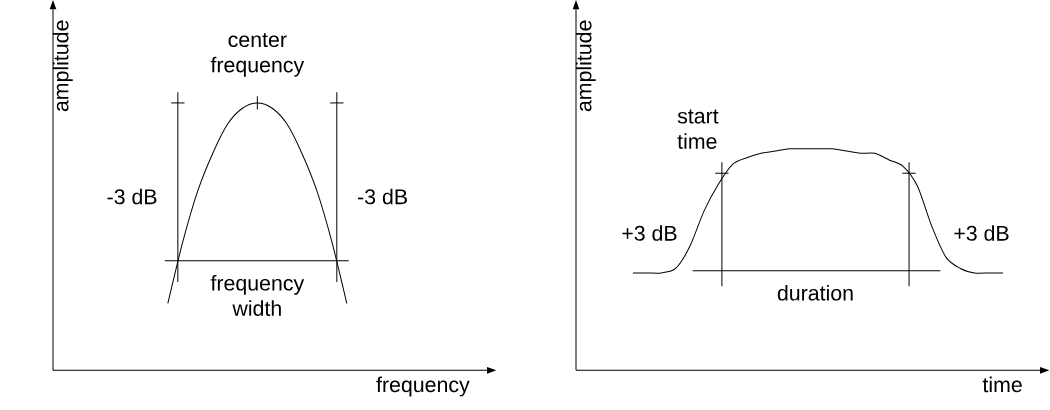 The image size is (1050, 410). Describe the element at coordinates (815, 292) in the screenshot. I see `ref-line-label: duration` at that location.